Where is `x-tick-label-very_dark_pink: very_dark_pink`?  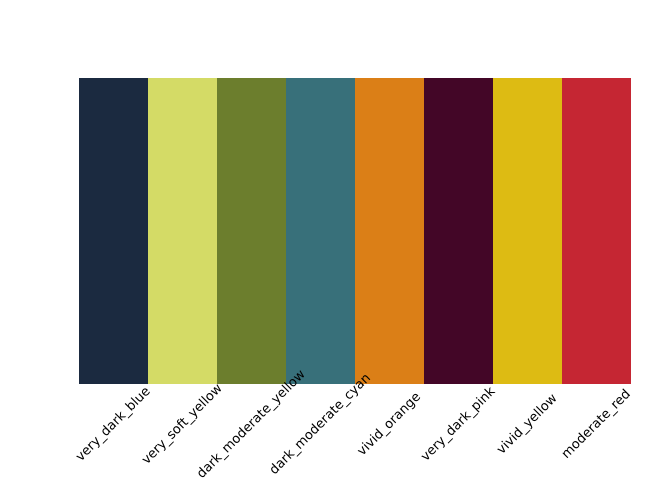
x-tick-label-very_dark_pink: very_dark_pink is located at coordinates (457, 424).